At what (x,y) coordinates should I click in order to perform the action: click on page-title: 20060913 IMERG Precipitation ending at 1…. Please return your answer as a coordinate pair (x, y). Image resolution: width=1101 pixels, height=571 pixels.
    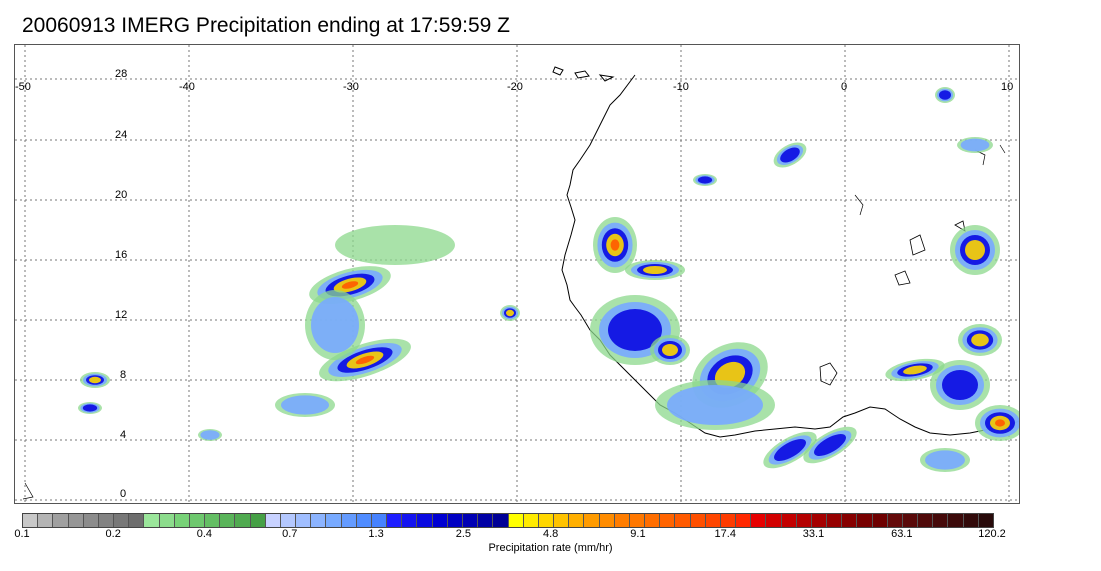
    Looking at the image, I should click on (266, 25).